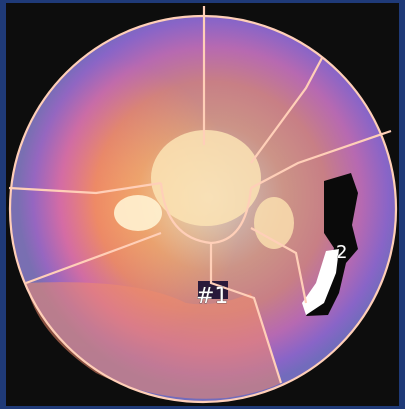 This screenshot has width=405, height=409. I want to click on hot-spot, so click(320, 282).